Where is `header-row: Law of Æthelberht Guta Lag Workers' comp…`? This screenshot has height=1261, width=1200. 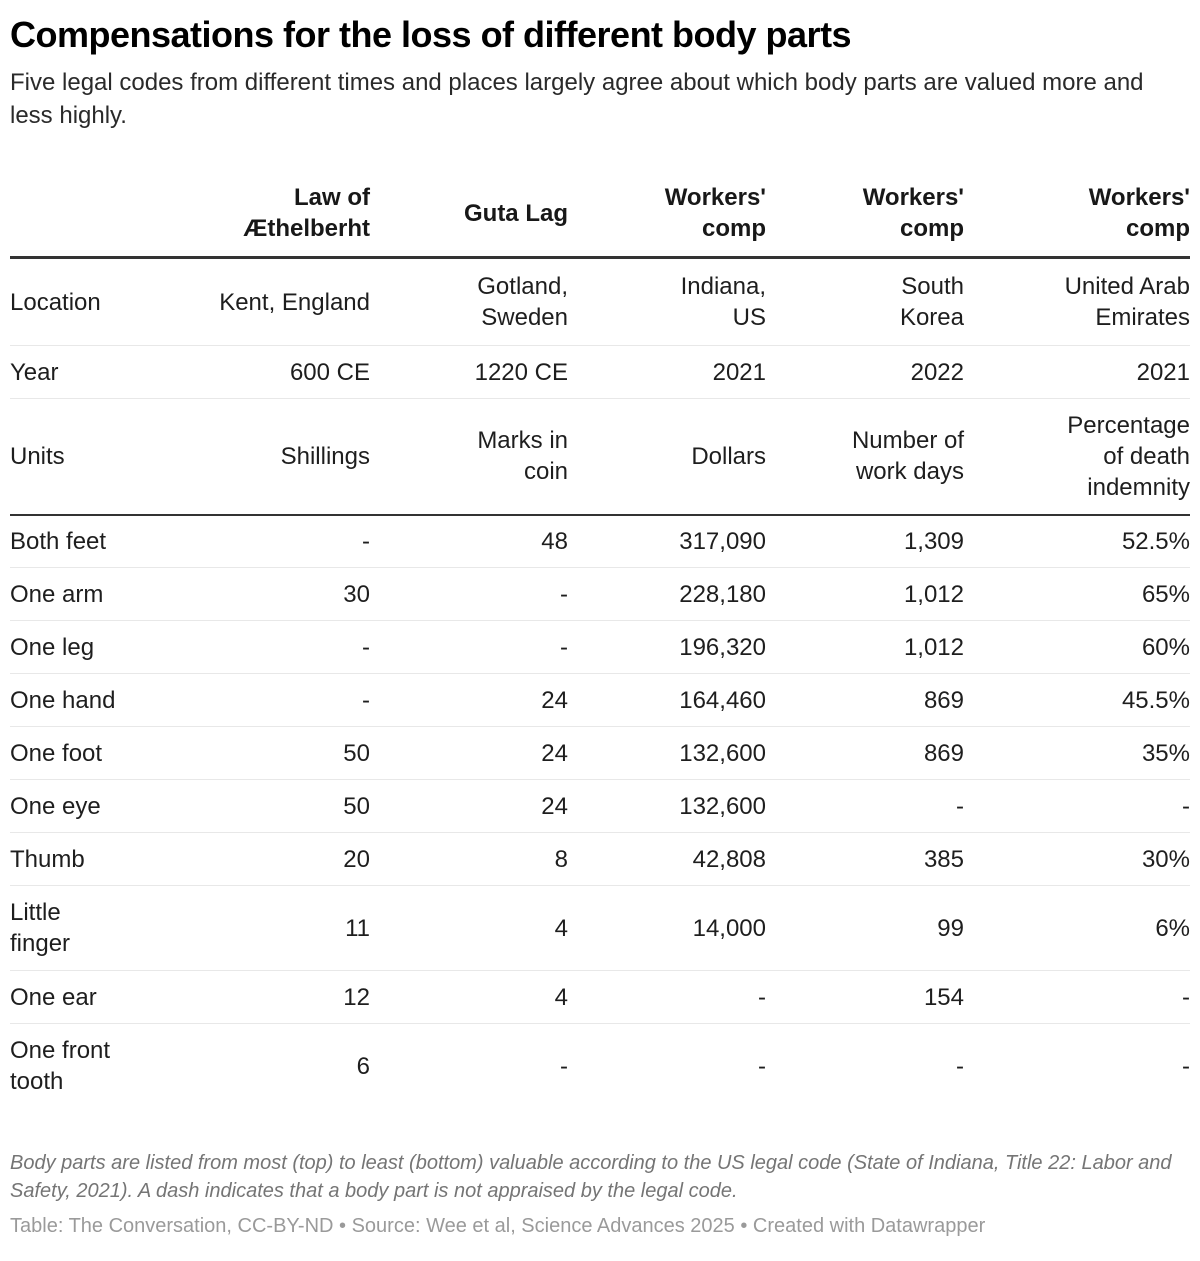 header-row: Law of Æthelberht Guta Lag Workers' comp… is located at coordinates (600, 220).